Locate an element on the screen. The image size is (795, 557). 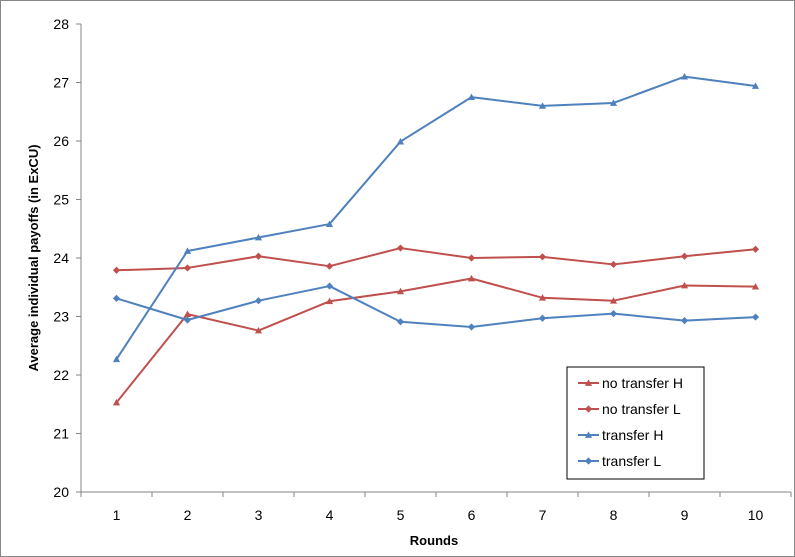
y-tick-label: 20 is located at coordinates (61, 492).